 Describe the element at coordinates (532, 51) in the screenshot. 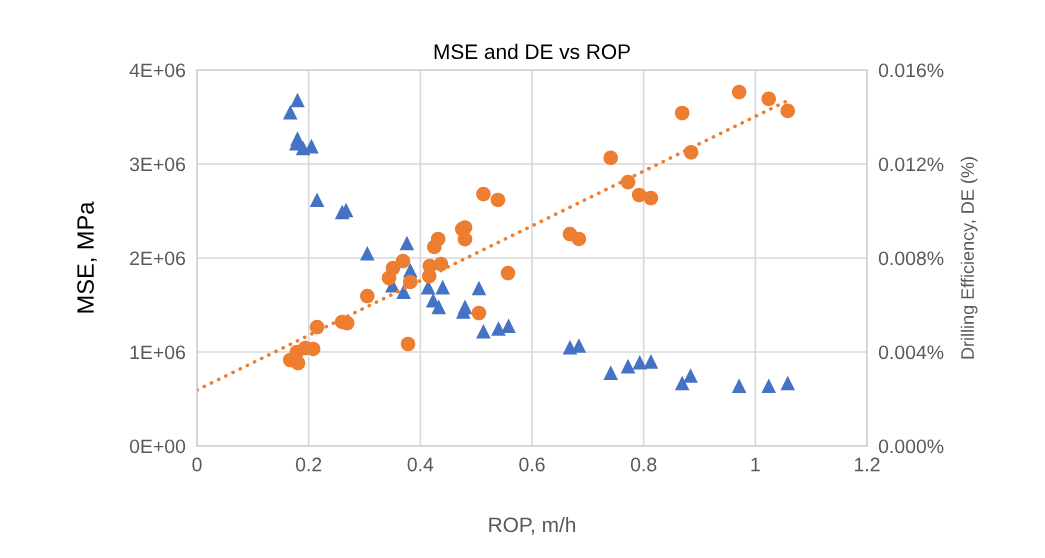

I see `chart-title: MSE and DE vs ROP` at that location.